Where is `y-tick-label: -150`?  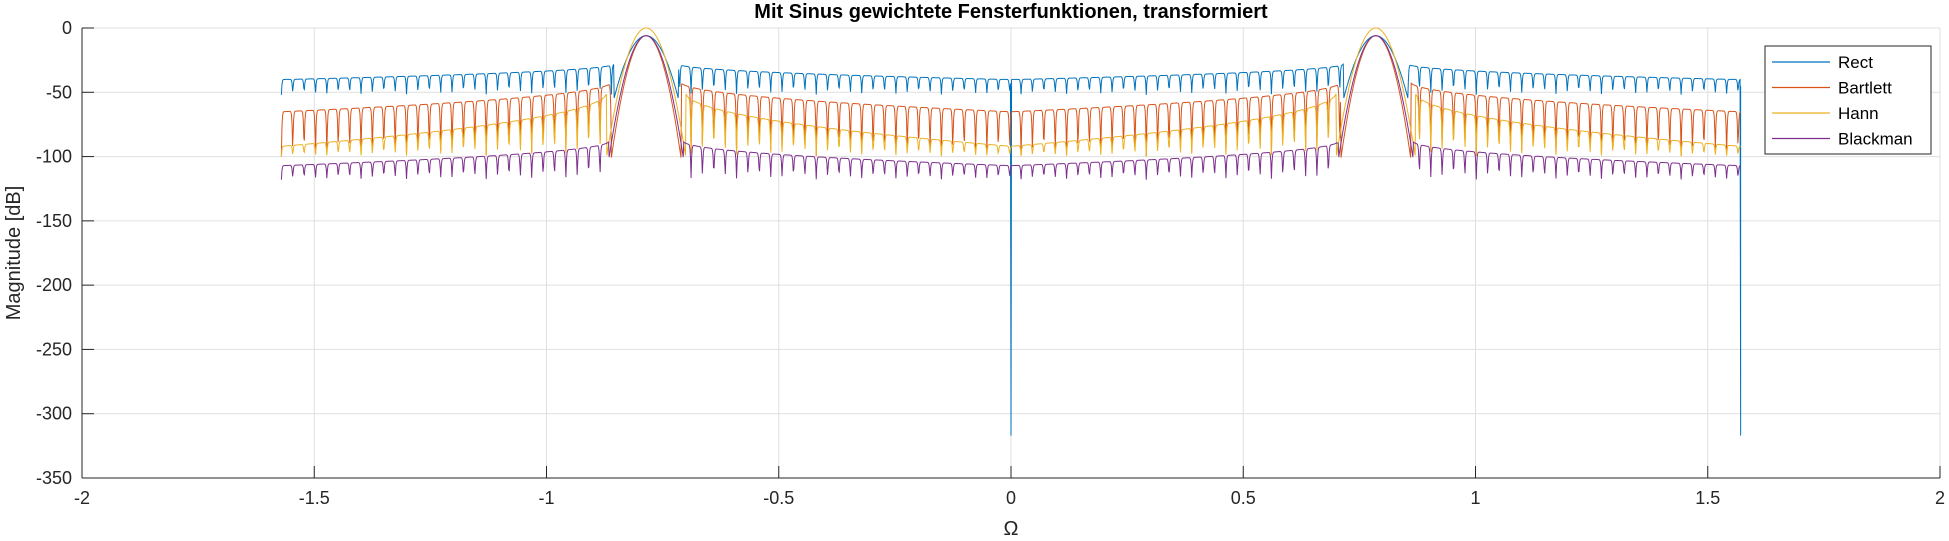
y-tick-label: -150 is located at coordinates (54, 221).